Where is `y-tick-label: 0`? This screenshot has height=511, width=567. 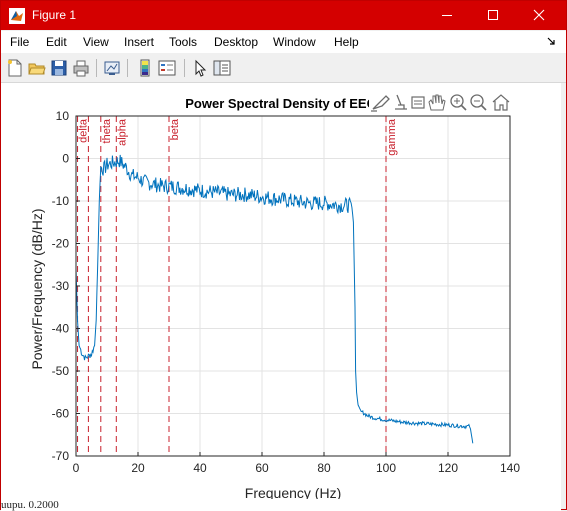 y-tick-label: 0 is located at coordinates (65, 159).